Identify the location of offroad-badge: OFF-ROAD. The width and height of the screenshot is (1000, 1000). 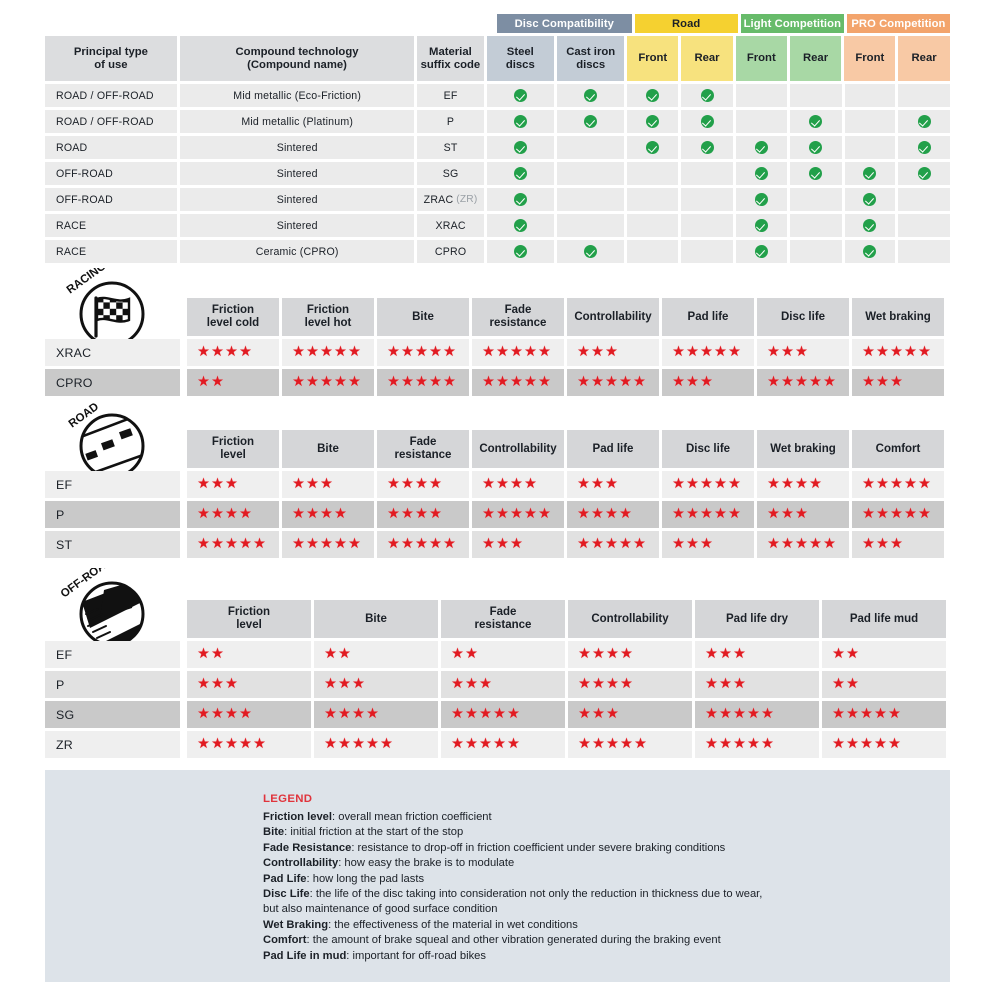
(108, 609).